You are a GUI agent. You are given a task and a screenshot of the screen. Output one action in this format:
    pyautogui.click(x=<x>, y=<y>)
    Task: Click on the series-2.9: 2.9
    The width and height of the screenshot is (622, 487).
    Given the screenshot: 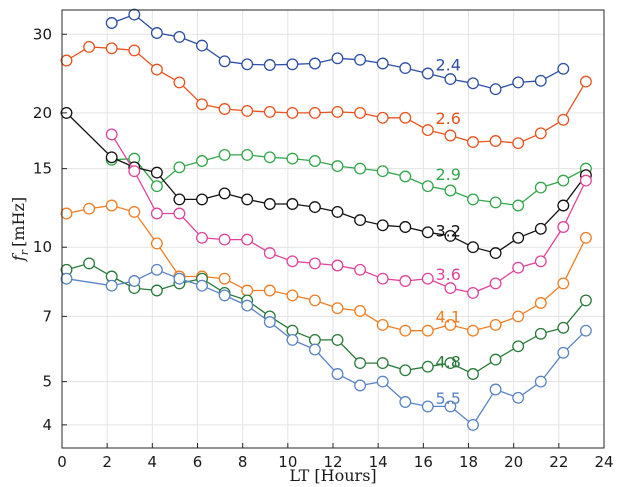 What is the action you would take?
    pyautogui.click(x=348, y=180)
    